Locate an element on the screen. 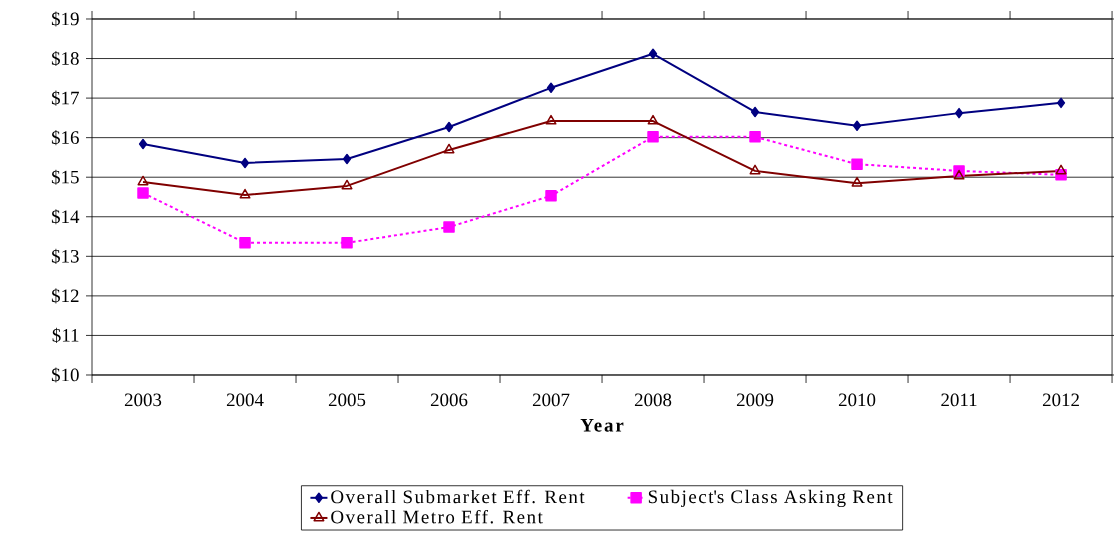  y-tick-label: $15 is located at coordinates (65, 177).